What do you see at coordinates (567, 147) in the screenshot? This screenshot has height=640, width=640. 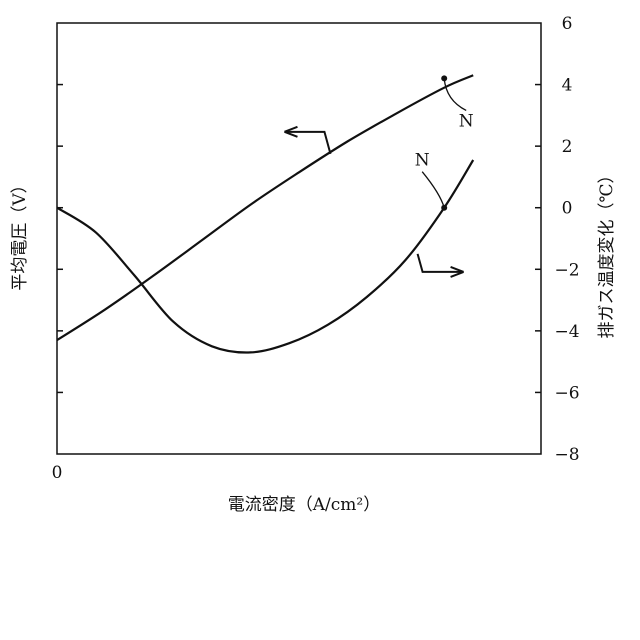 I see `right-tick-label: 2` at bounding box center [567, 147].